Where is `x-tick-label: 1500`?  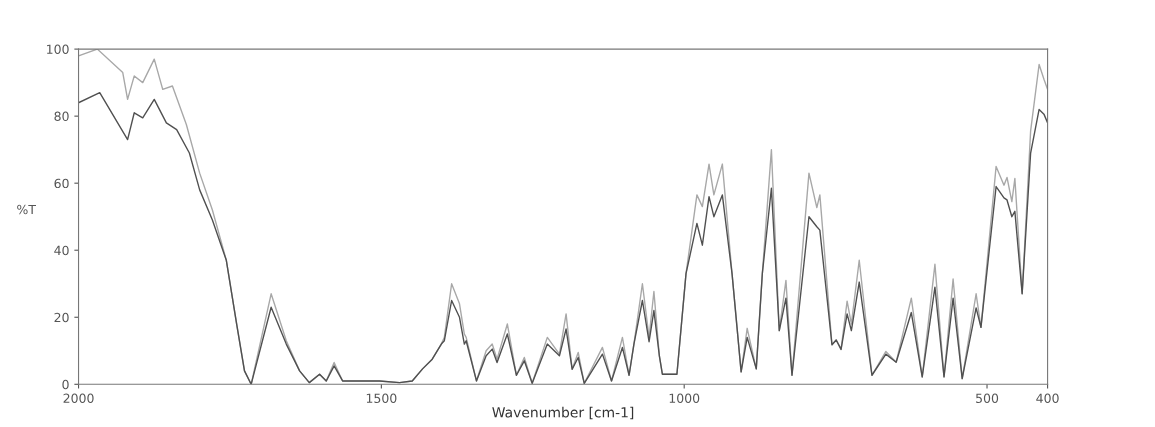
x-tick-label: 1500 is located at coordinates (381, 398).